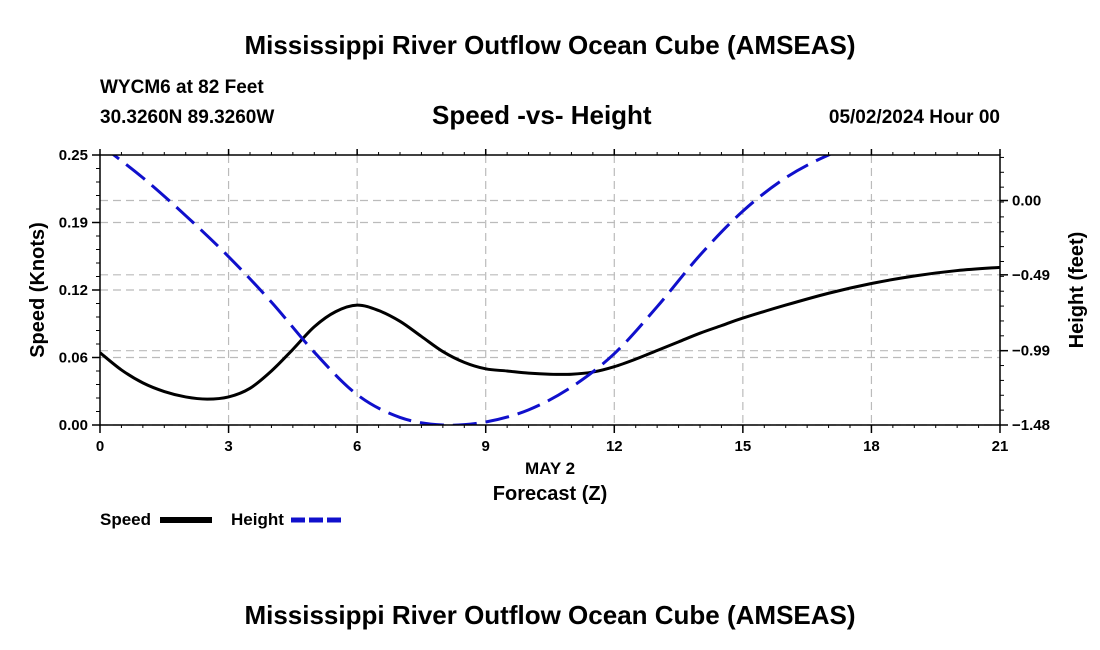  I want to click on forecast-date-label: 05/02/2024 Hour 00, so click(914, 117).